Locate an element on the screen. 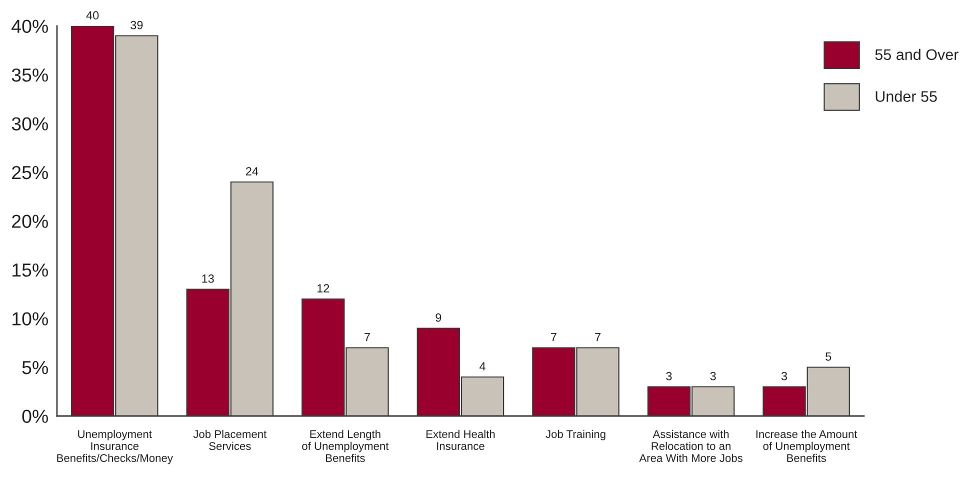  data-label: 24 is located at coordinates (252, 171).